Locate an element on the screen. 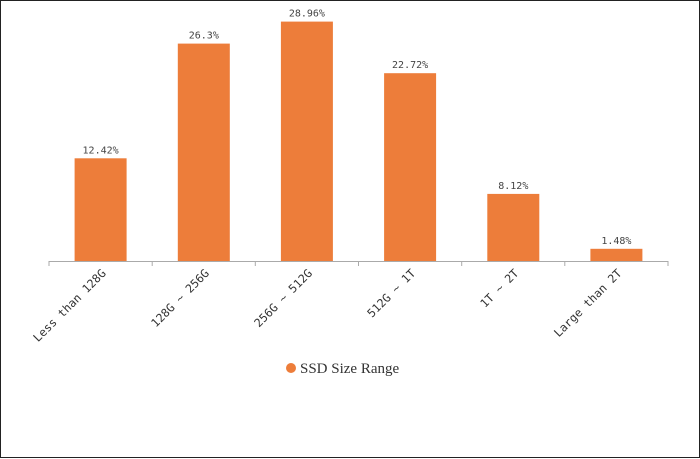 This screenshot has height=459, width=700. x-tick-label-0: Less than 128G is located at coordinates (69, 305).